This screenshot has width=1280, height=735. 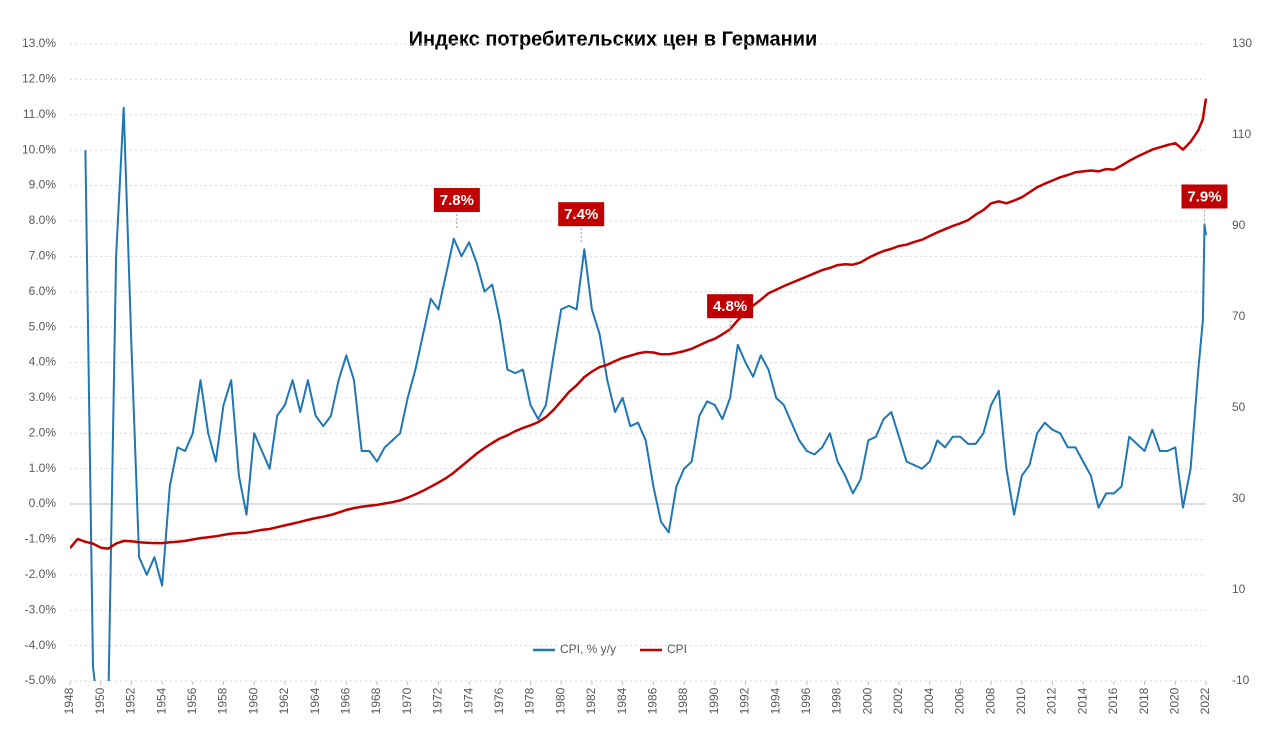 What do you see at coordinates (929, 700) in the screenshot?
I see `x-tick-label: 2004` at bounding box center [929, 700].